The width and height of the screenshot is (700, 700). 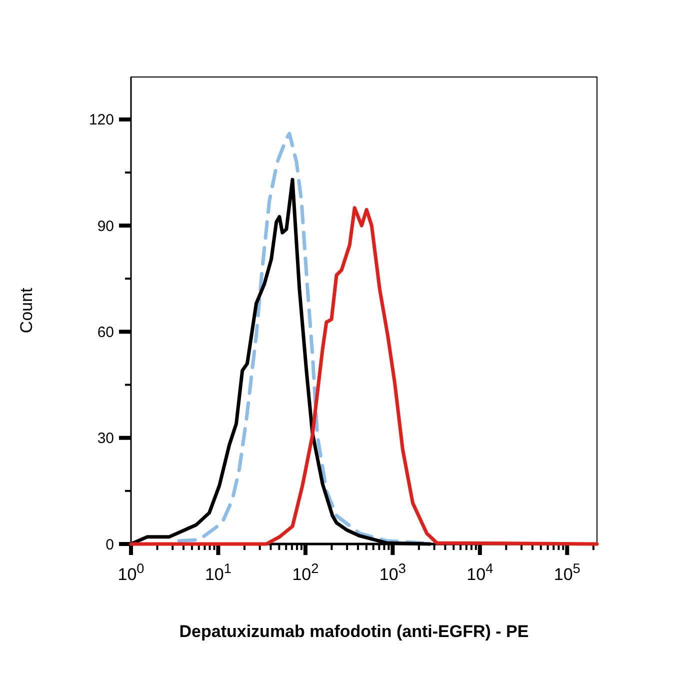 What do you see at coordinates (105, 226) in the screenshot?
I see `y-tick-label: 90` at bounding box center [105, 226].